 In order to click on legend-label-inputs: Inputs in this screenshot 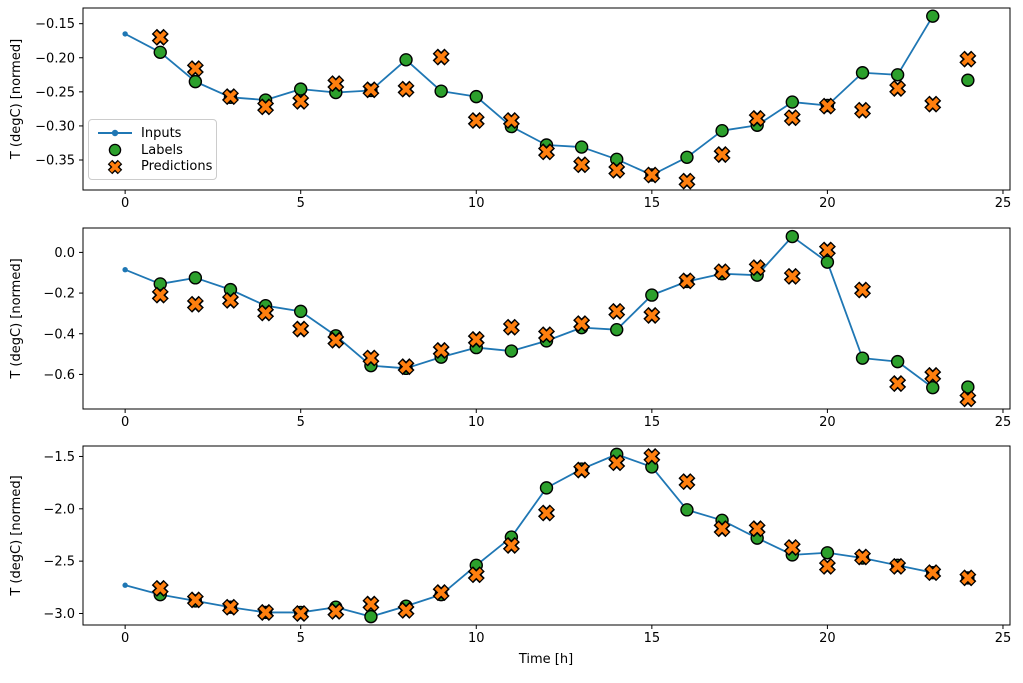, I will do `click(161, 133)`.